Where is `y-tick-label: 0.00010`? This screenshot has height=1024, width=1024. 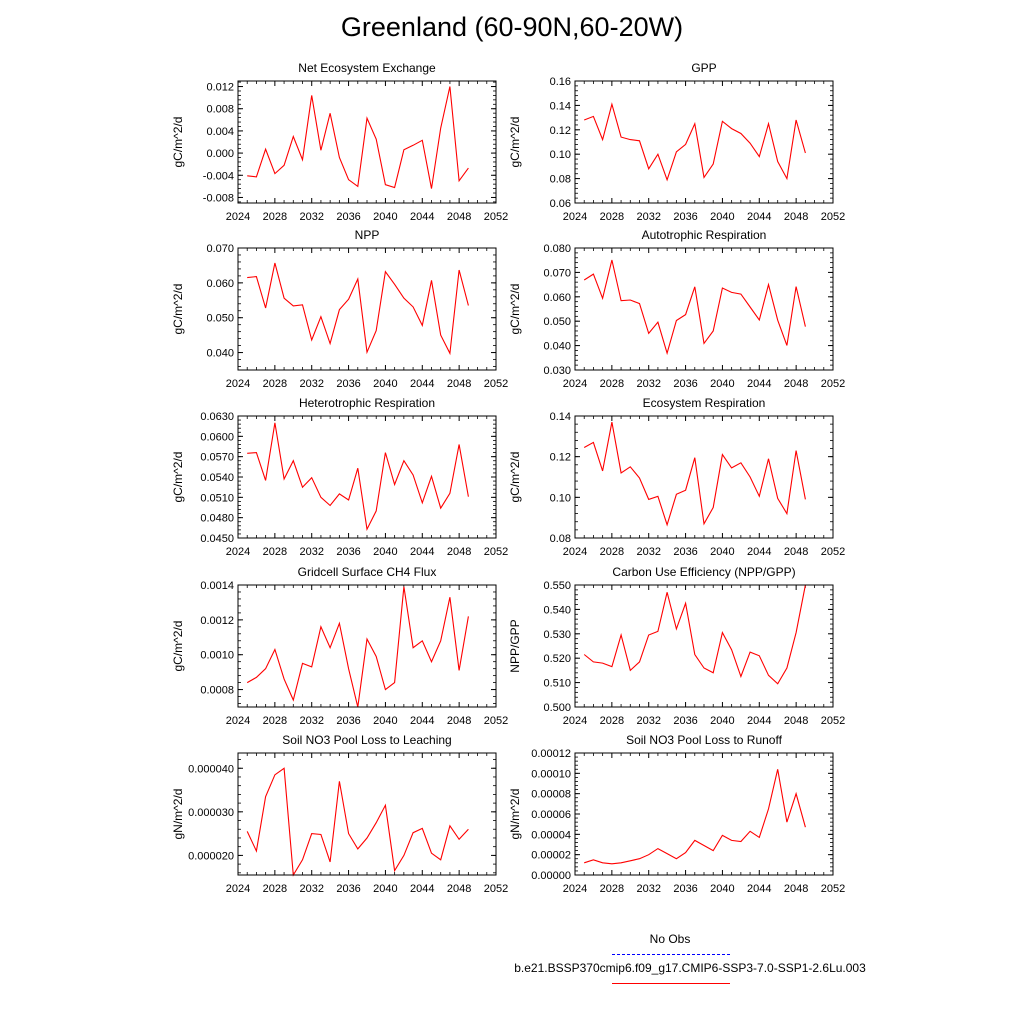 y-tick-label: 0.00010 is located at coordinates (551, 774).